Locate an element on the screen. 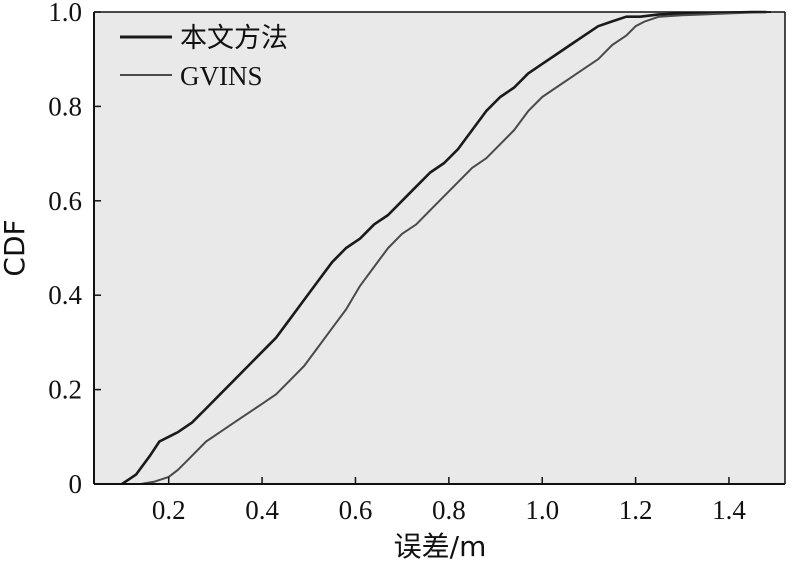 This screenshot has width=805, height=563. y-tick-label: 1.0 is located at coordinates (65, 13).